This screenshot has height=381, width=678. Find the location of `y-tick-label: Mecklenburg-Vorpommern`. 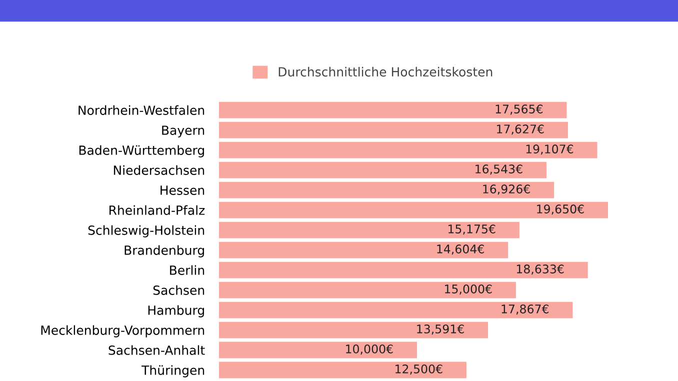

y-tick-label: Mecklenburg-Vorpommern is located at coordinates (122, 331).